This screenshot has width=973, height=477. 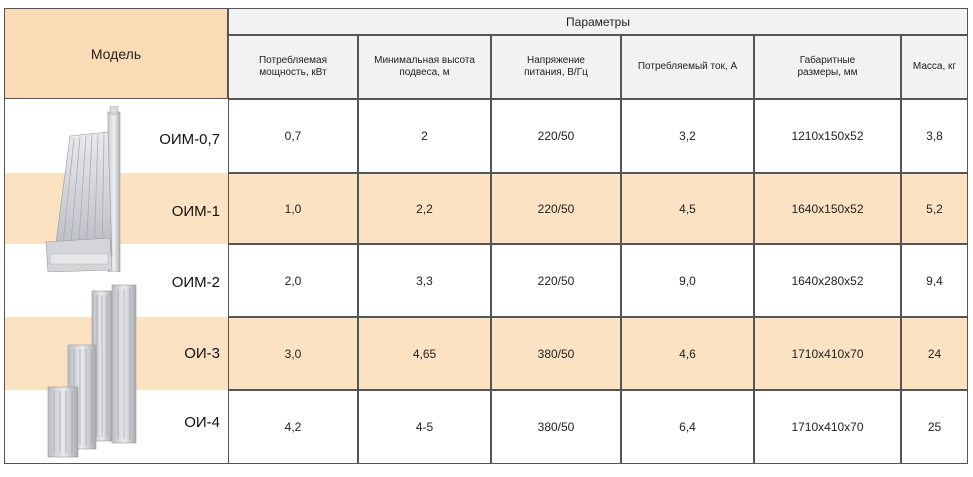 What do you see at coordinates (83, 189) in the screenshot?
I see `heater-oim-image` at bounding box center [83, 189].